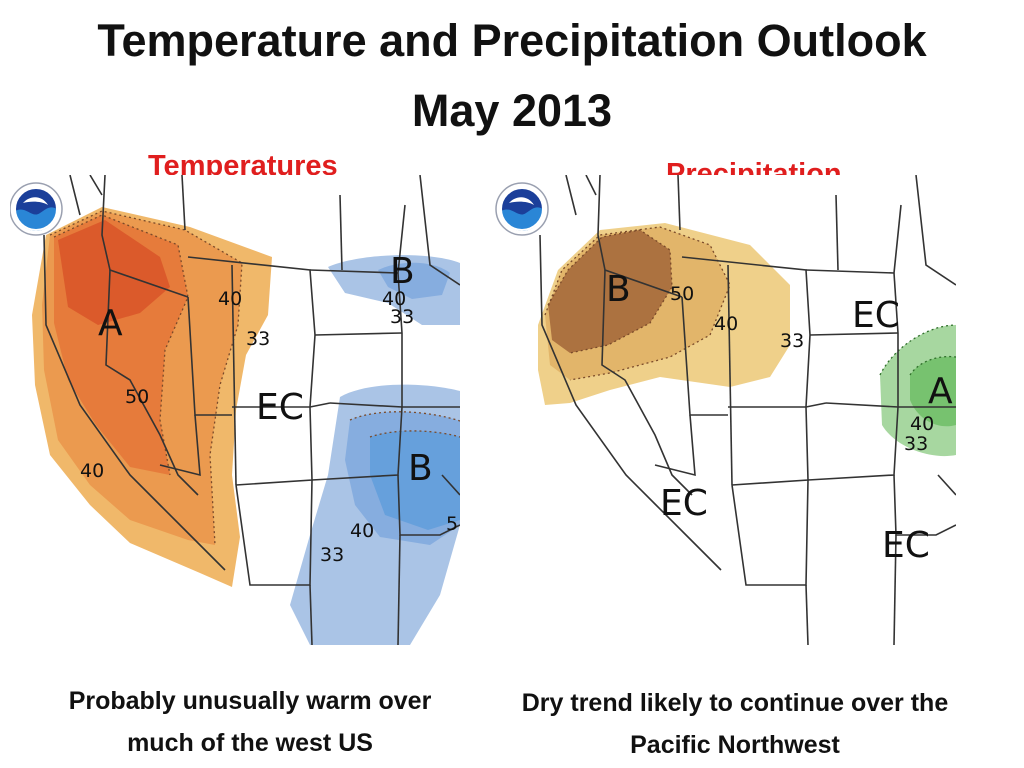 The image size is (1024, 768). Describe the element at coordinates (92, 471) in the screenshot. I see `temp-label-40-southwest: 40` at that location.